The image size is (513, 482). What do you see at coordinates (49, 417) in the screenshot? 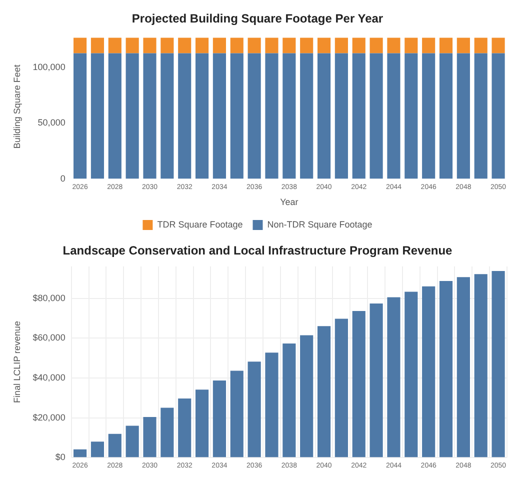
I see `y-tick-label: $20,000` at bounding box center [49, 417].